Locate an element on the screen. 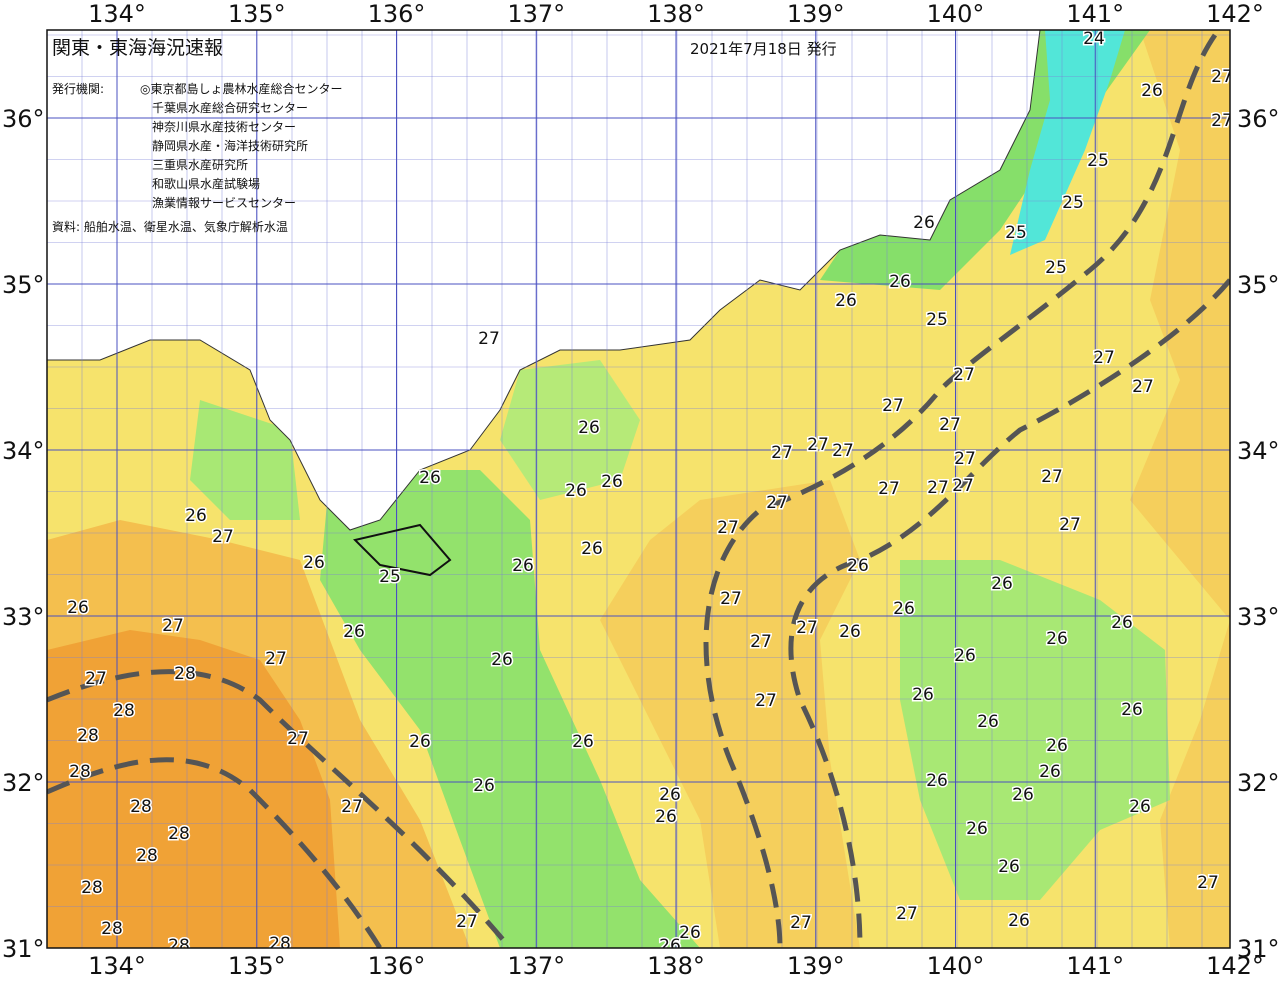 The height and width of the screenshot is (984, 1280). current-line is located at coordinates (215, 852).